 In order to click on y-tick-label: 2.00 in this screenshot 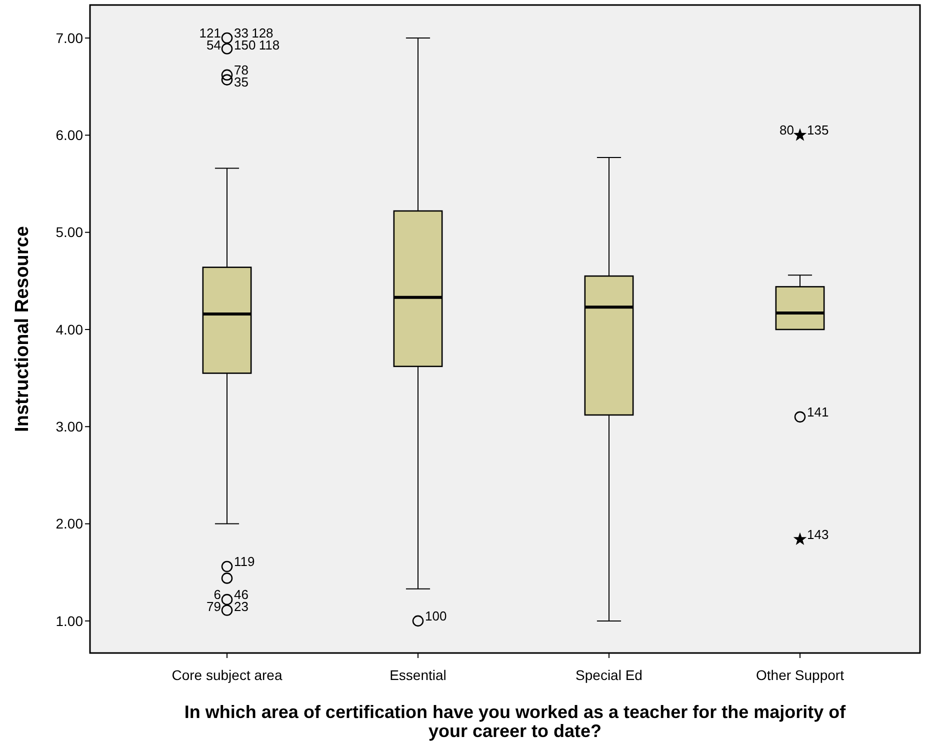, I will do `click(70, 524)`.